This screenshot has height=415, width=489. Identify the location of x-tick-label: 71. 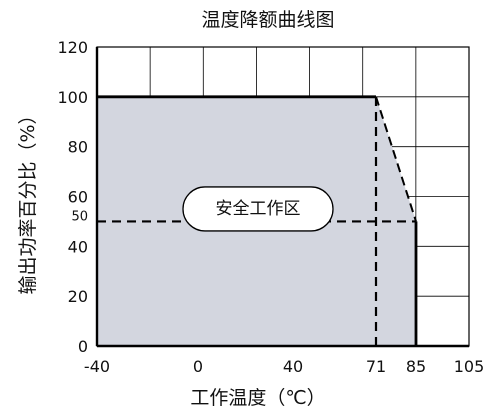
(376, 366).